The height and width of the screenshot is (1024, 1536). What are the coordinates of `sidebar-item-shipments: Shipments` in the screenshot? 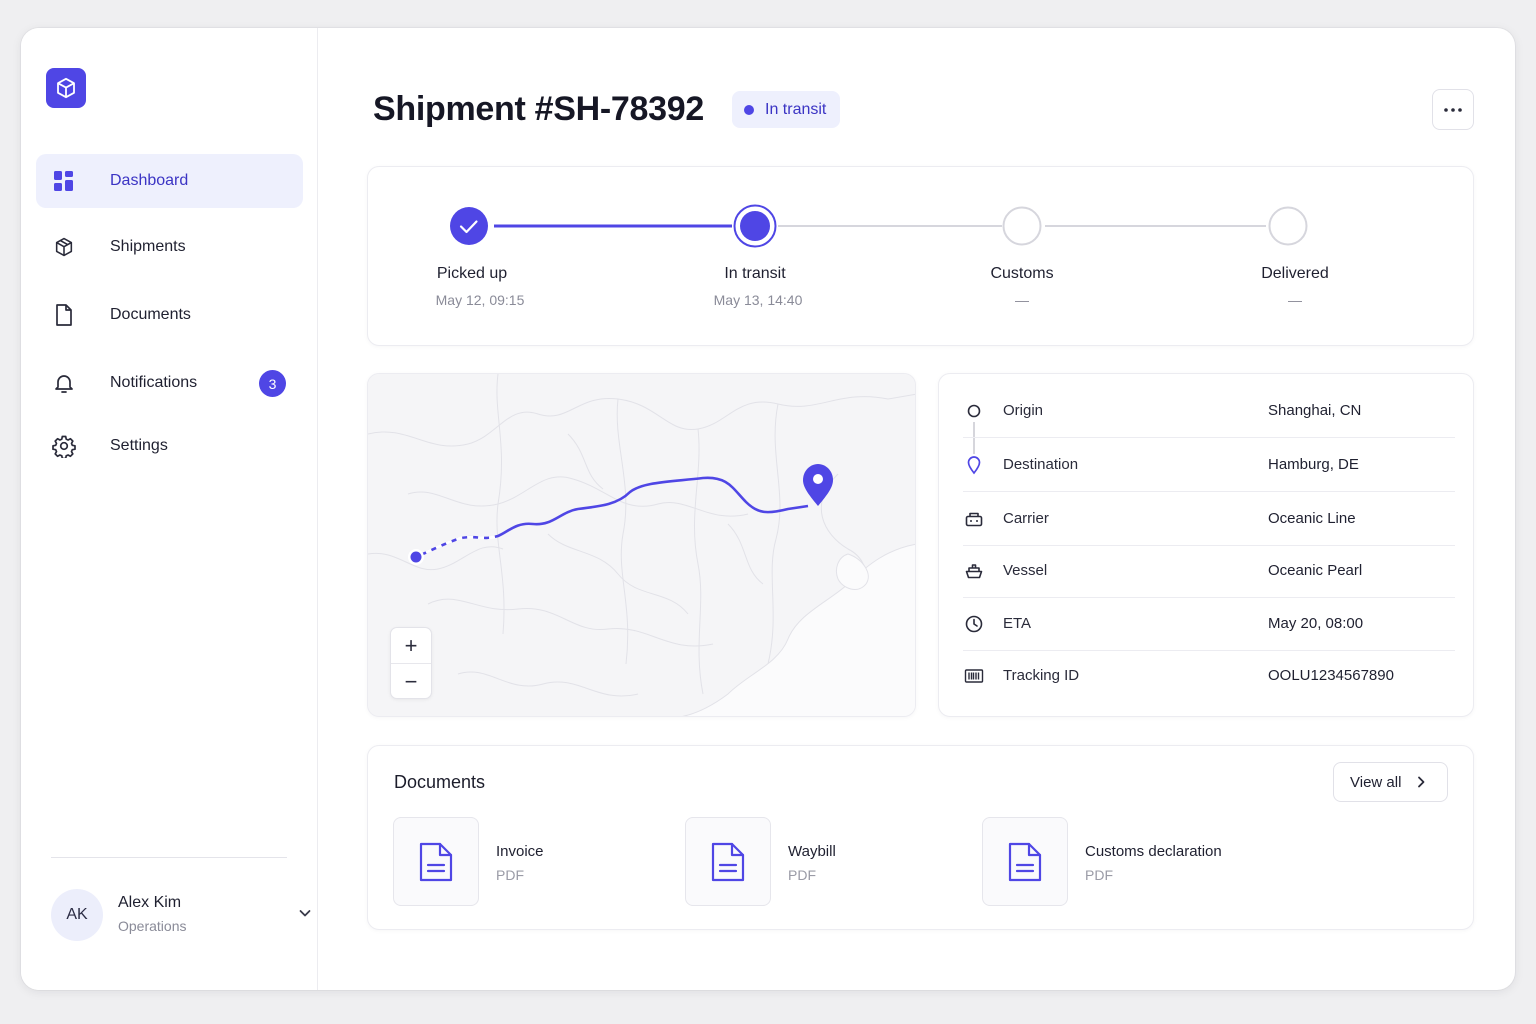 It's located at (169, 247).